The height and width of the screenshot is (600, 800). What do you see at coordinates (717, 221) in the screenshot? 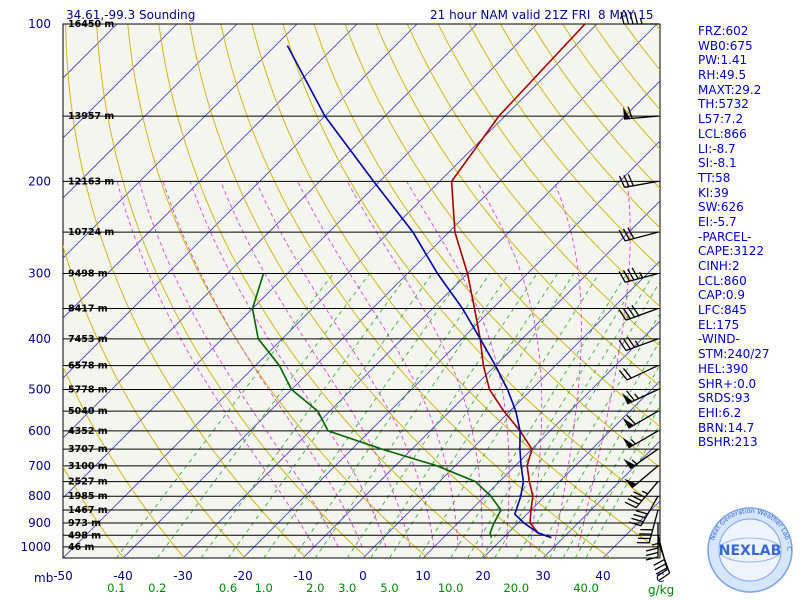
I see `index-value: EI:-5.7` at bounding box center [717, 221].